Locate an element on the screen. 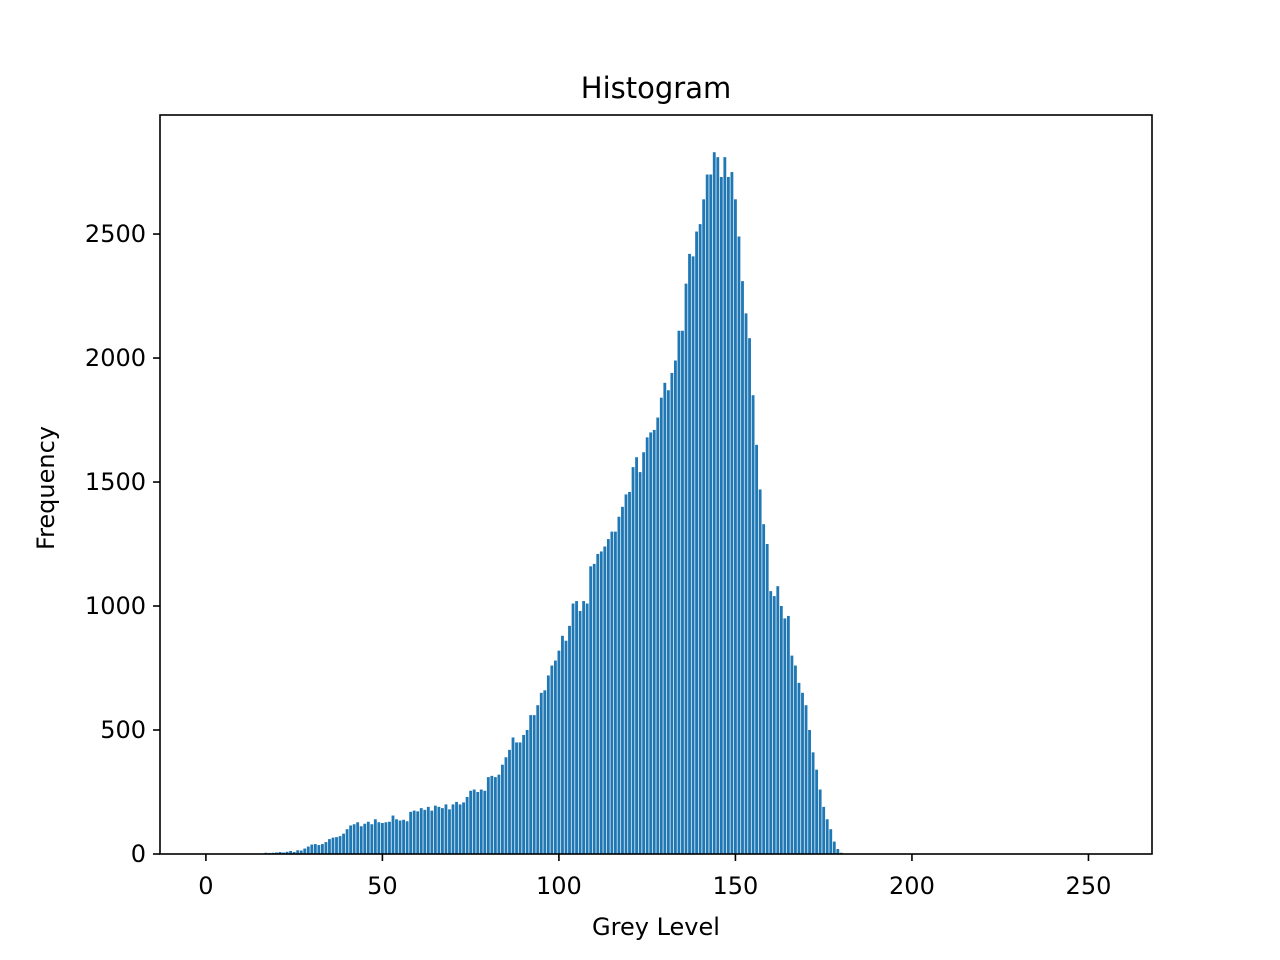  y-axis-ticks: 0 500 1000 1500 2000 2500 is located at coordinates (122, 544).